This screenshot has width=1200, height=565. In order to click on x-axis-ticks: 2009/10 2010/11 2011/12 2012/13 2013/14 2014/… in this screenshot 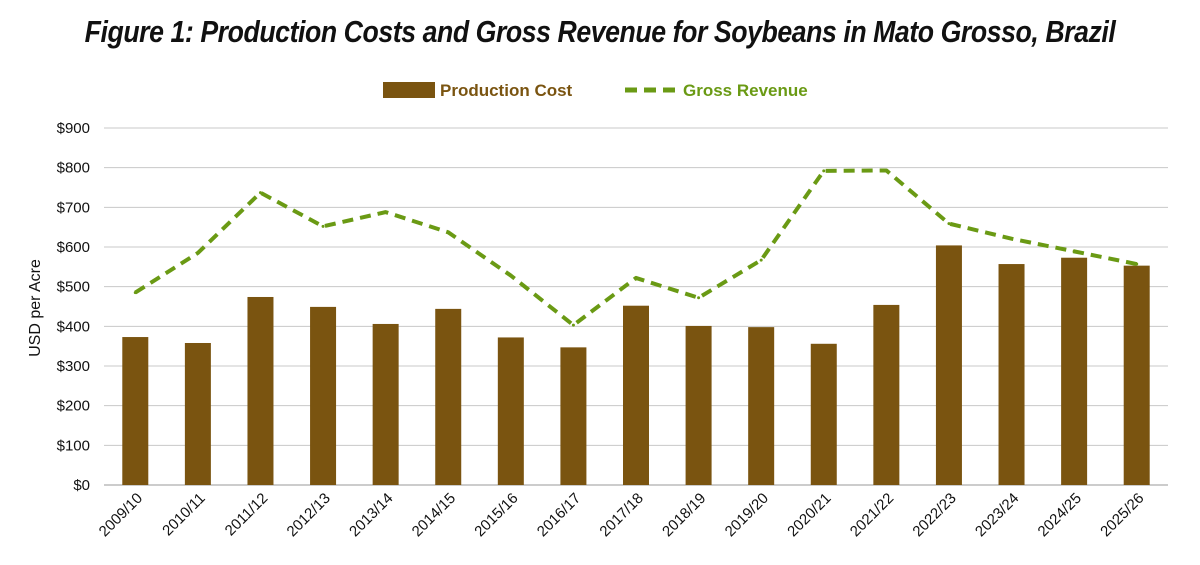, I will do `click(622, 515)`.